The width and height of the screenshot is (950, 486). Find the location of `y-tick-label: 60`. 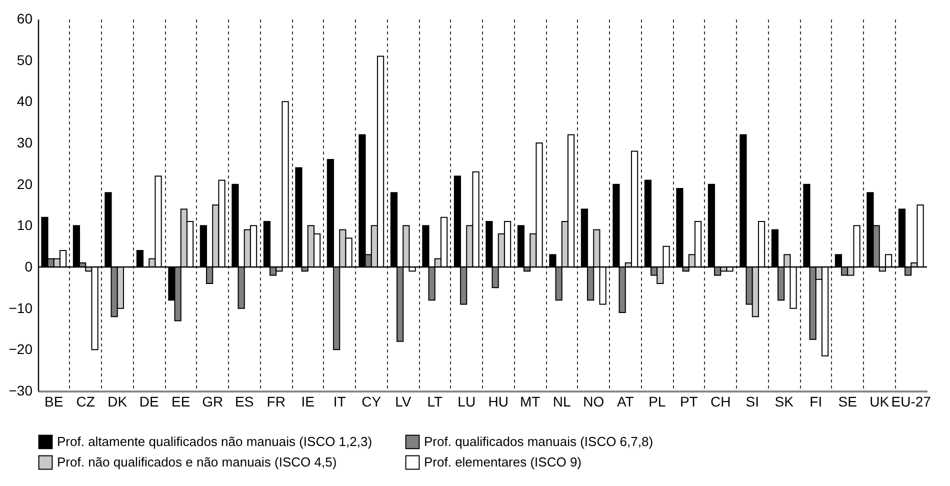

y-tick-label: 60 is located at coordinates (24, 18).